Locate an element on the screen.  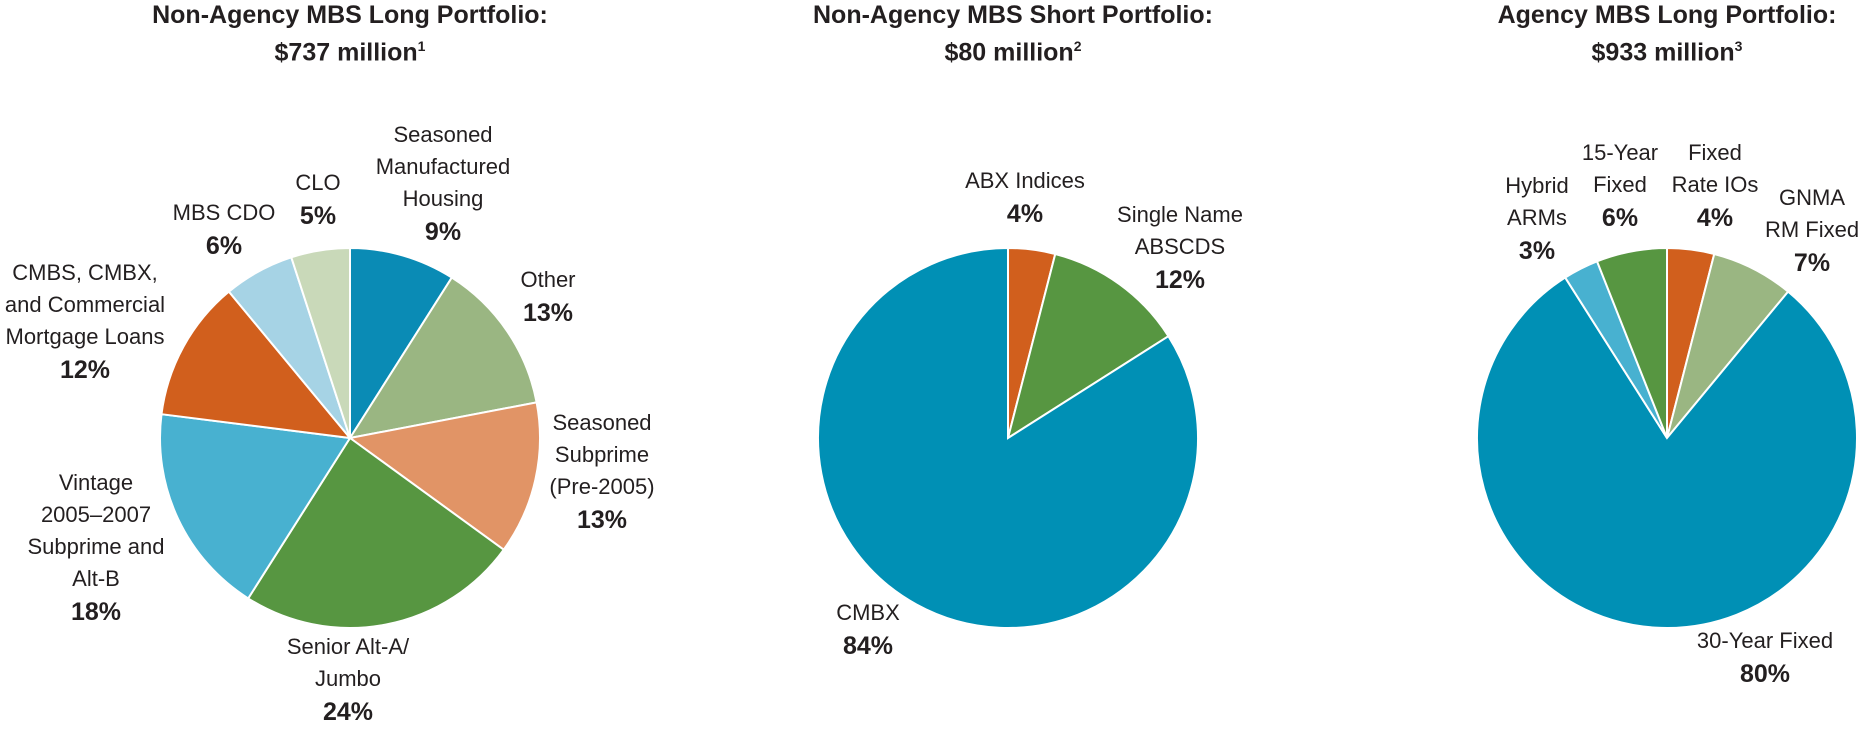
slice-percent-label: 9% is located at coordinates (443, 232).